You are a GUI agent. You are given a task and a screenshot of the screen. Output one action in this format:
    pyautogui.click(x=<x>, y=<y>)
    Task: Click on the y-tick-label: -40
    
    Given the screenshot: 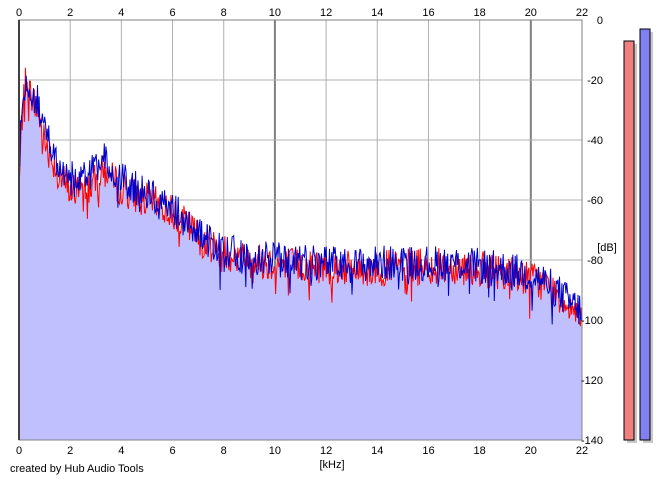 What is the action you would take?
    pyautogui.click(x=595, y=141)
    